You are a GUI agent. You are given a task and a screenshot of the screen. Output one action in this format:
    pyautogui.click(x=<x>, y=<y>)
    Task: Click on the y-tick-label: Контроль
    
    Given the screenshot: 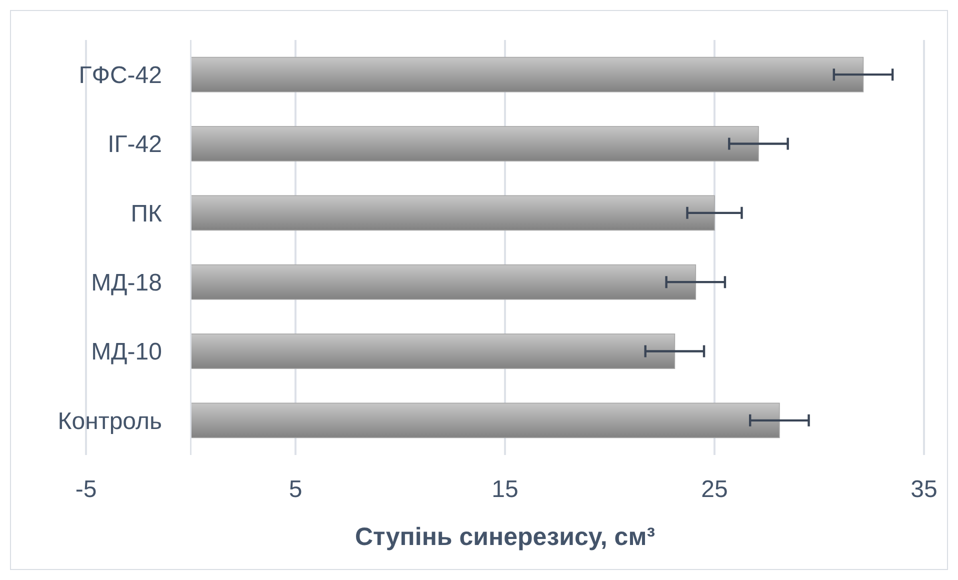 What is the action you would take?
    pyautogui.click(x=110, y=421)
    